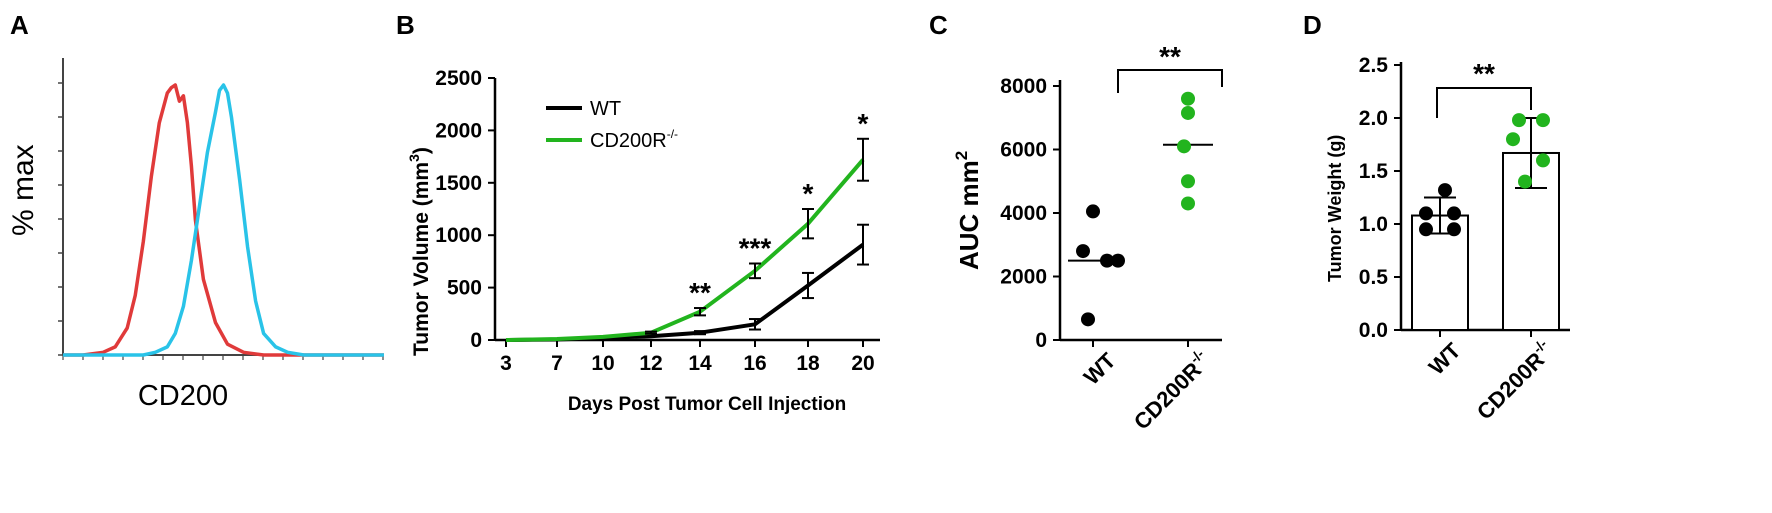 This screenshot has height=513, width=1772. I want to click on b-y-tick-label: 1500, so click(458, 183).